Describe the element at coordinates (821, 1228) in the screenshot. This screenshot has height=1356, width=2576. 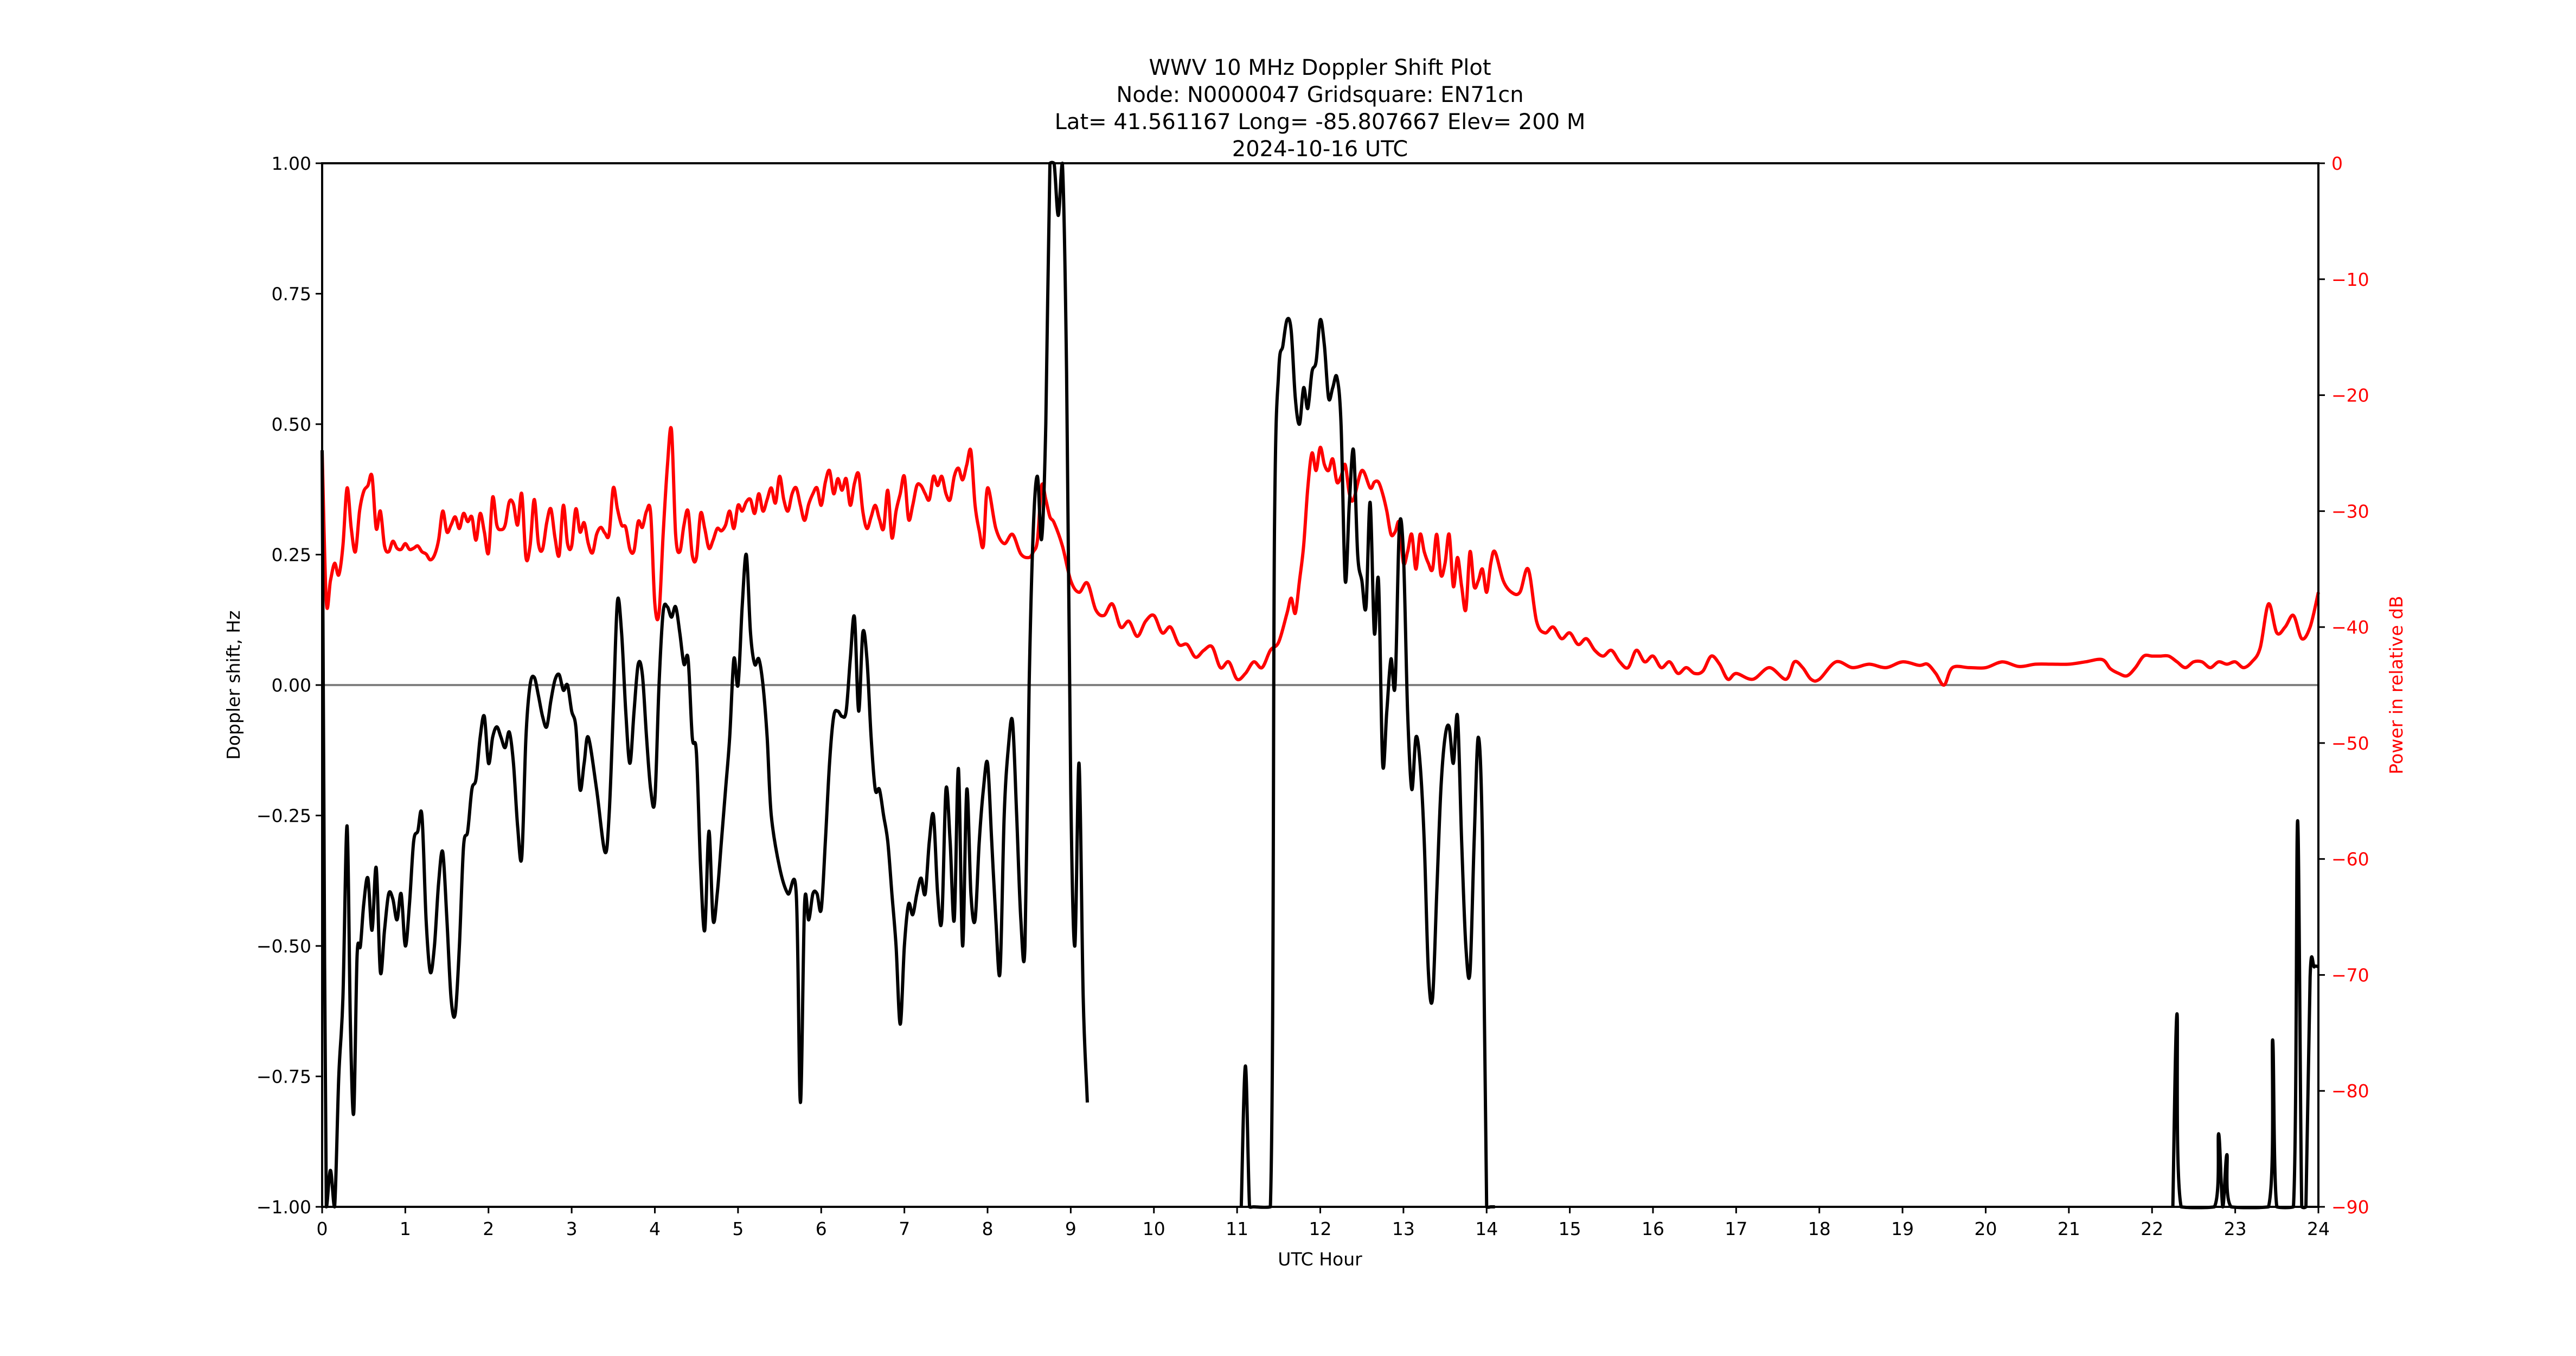
I see `x-tick-label: 6` at that location.